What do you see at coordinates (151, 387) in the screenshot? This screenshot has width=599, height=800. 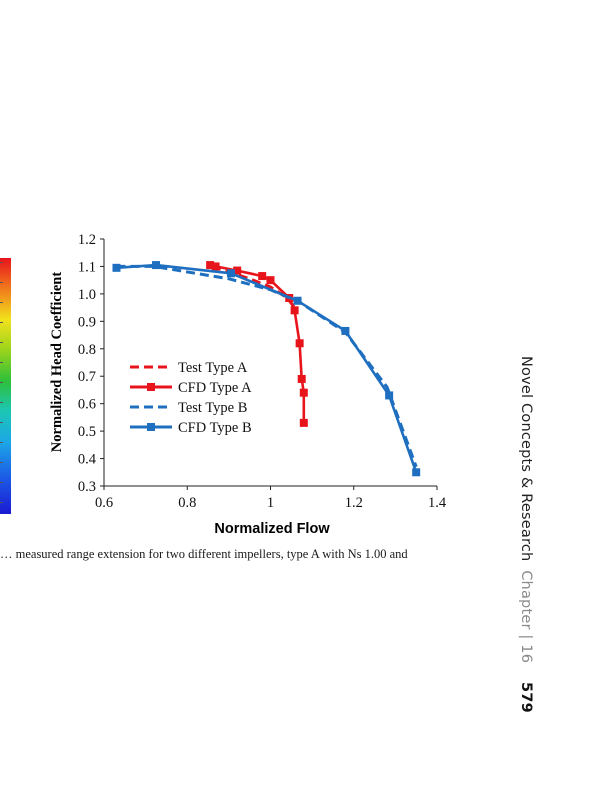 I see `legend-marker-cfd-type-a` at bounding box center [151, 387].